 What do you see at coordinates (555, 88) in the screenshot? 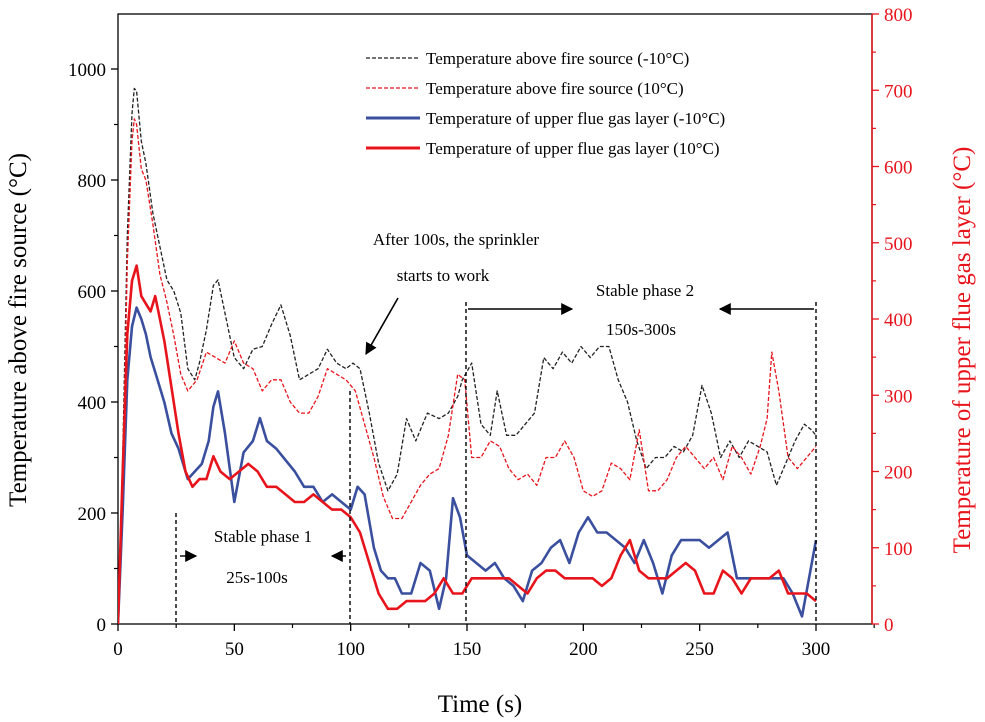
I see `legend-label-1: Temperature above fire source (10°C)` at bounding box center [555, 88].